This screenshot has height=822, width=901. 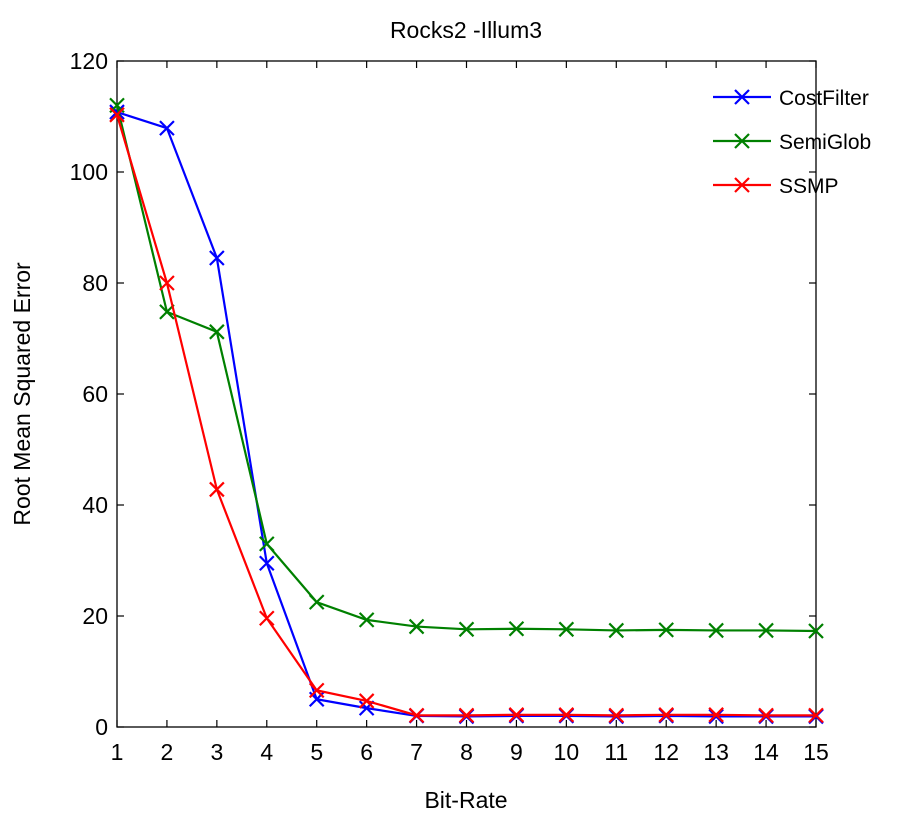 I want to click on legend: CostFilter SemiGlob SSMP, so click(x=792, y=142).